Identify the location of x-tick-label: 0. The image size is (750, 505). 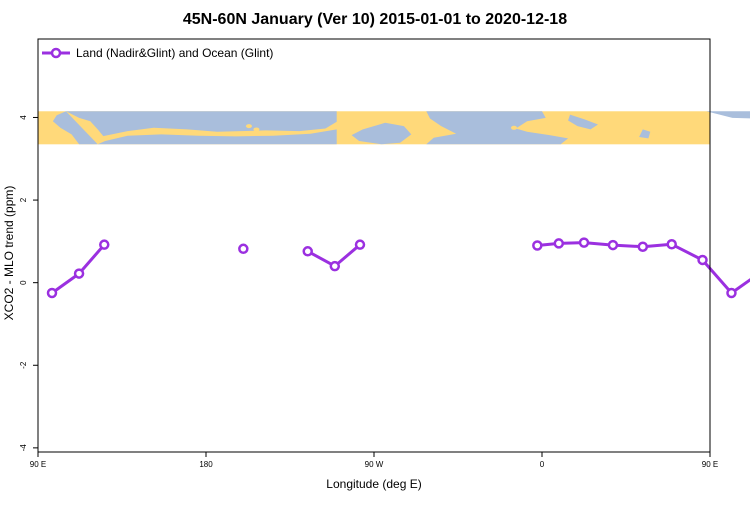
(542, 464).